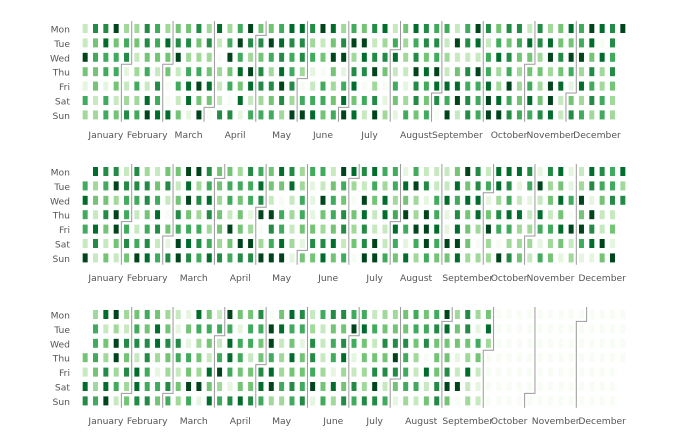  Describe the element at coordinates (62, 388) in the screenshot. I see `day-label: Sat` at that location.